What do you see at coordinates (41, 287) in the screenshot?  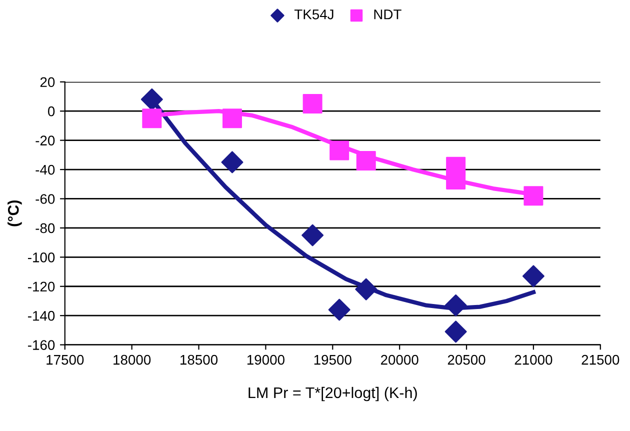 I see `y-tick-label: -120` at bounding box center [41, 287].